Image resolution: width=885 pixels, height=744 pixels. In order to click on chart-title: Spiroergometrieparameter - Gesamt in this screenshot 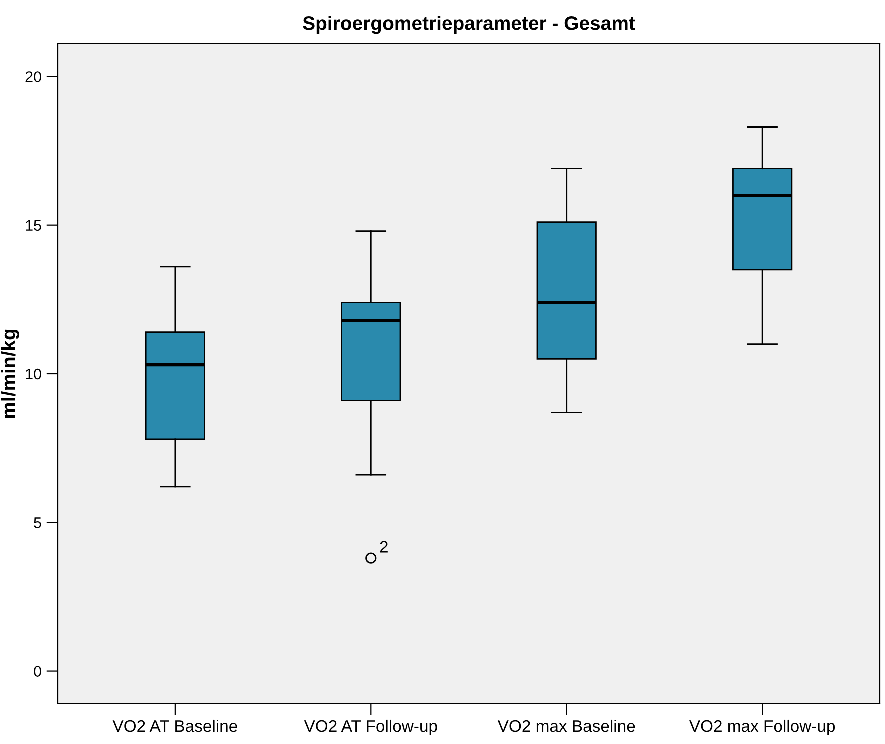, I will do `click(469, 25)`.